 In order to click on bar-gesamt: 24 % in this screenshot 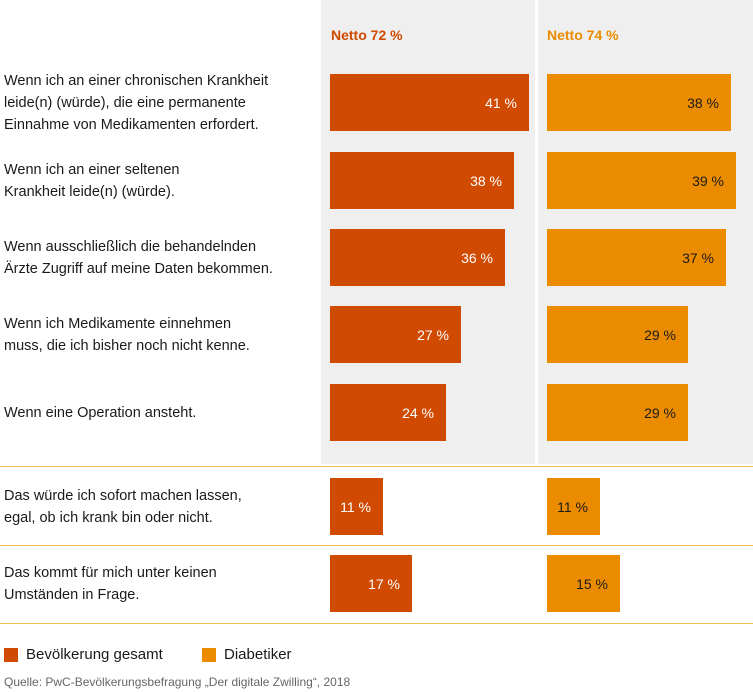, I will do `click(388, 412)`.